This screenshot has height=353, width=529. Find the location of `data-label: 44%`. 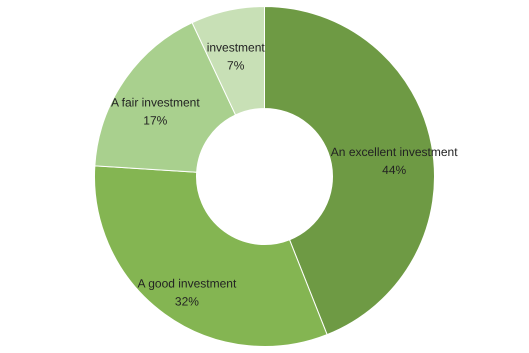

data-label: 44% is located at coordinates (394, 169).